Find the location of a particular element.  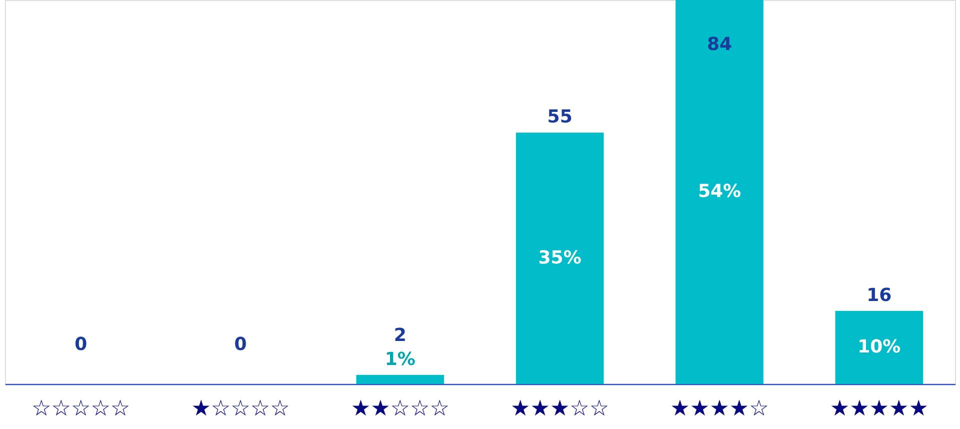

annotation: 35% is located at coordinates (560, 257).